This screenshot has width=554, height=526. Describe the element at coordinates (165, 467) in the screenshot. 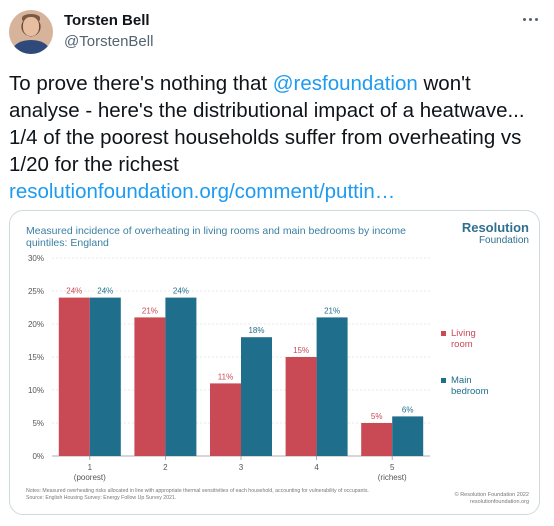

I see `x-tick-label: 2` at that location.